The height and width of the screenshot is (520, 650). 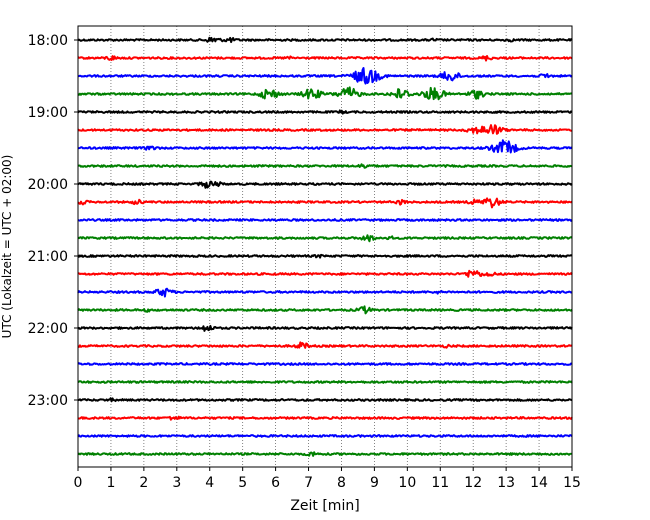 What do you see at coordinates (572, 483) in the screenshot?
I see `x-tick-label: 15` at bounding box center [572, 483].